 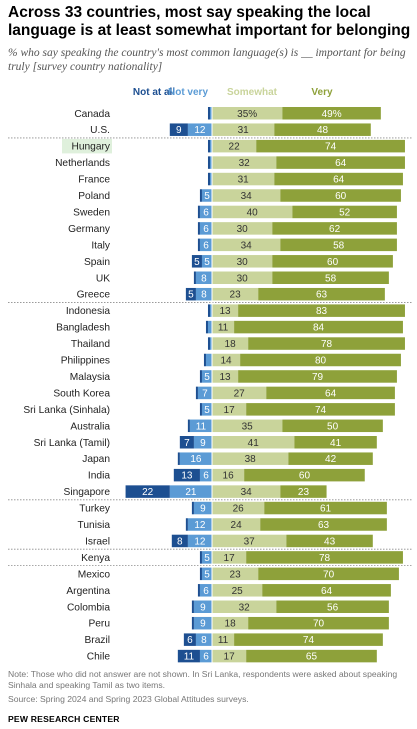 What do you see at coordinates (72, 443) in the screenshot?
I see `category-label-20: Sri Lanka (Tamil)` at bounding box center [72, 443].